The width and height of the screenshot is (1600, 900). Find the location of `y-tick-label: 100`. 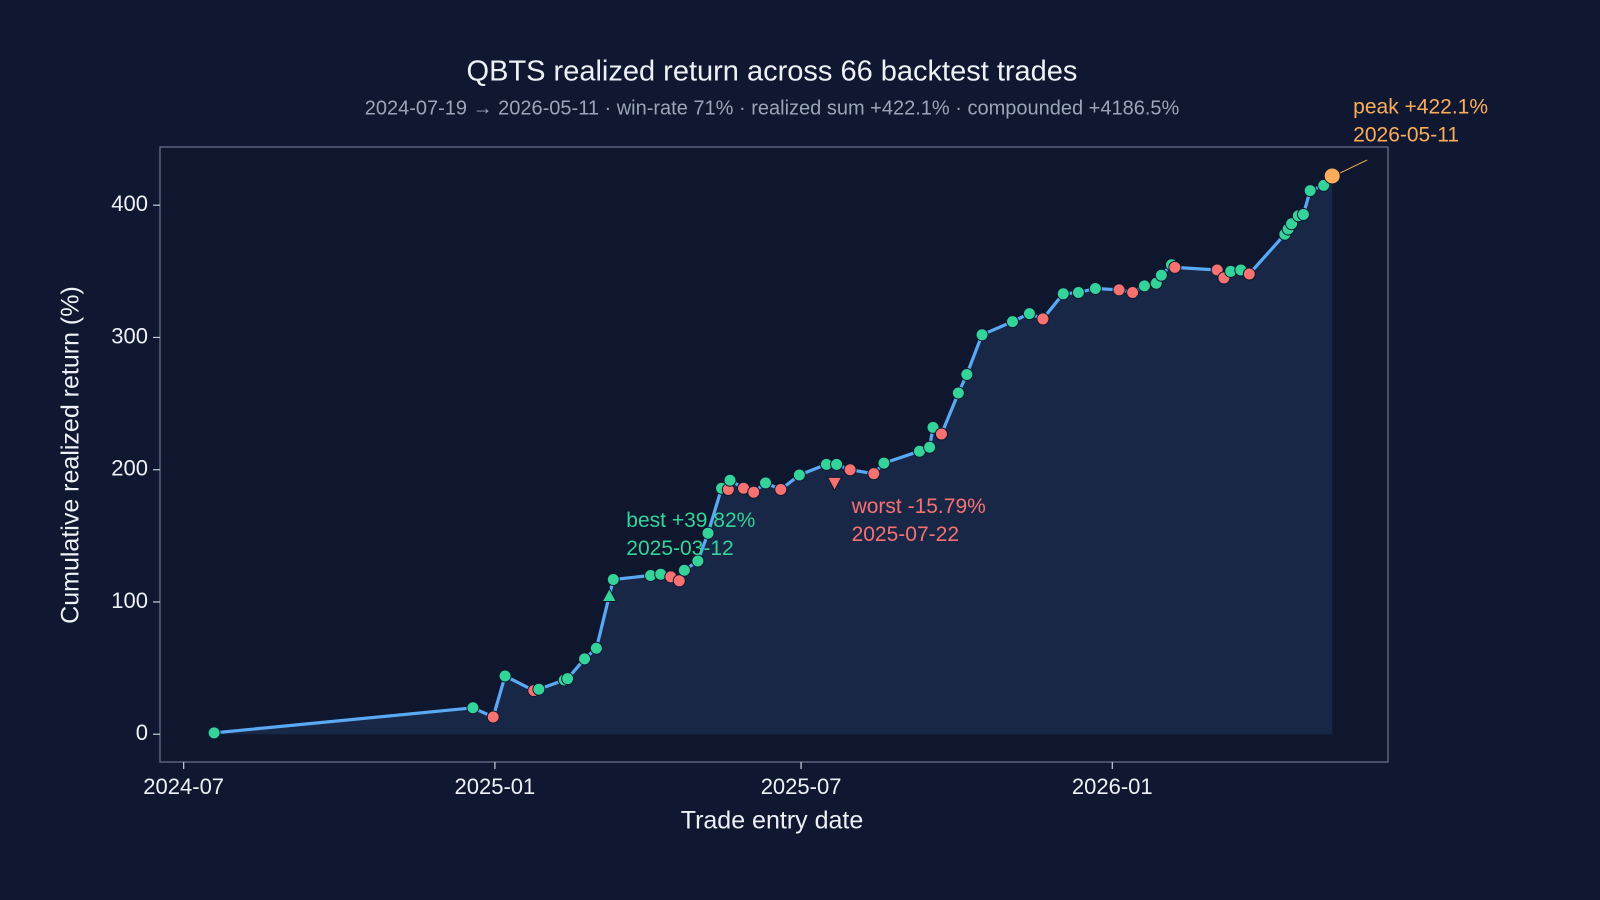

y-tick-label: 100 is located at coordinates (129, 600).